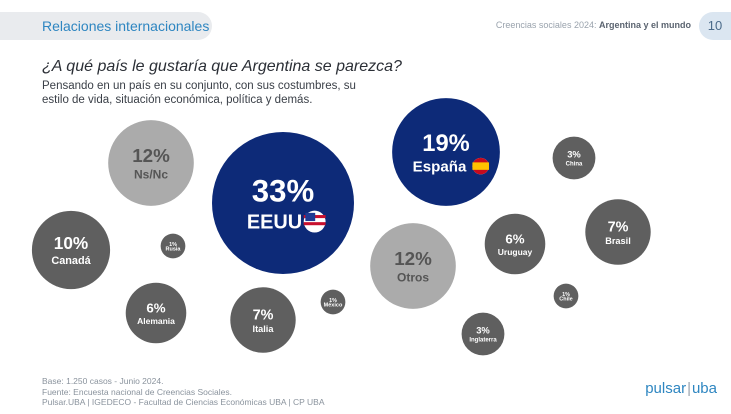 Image resolution: width=731 pixels, height=414 pixels. I want to click on bubble-circle-uruguay, so click(515, 244).